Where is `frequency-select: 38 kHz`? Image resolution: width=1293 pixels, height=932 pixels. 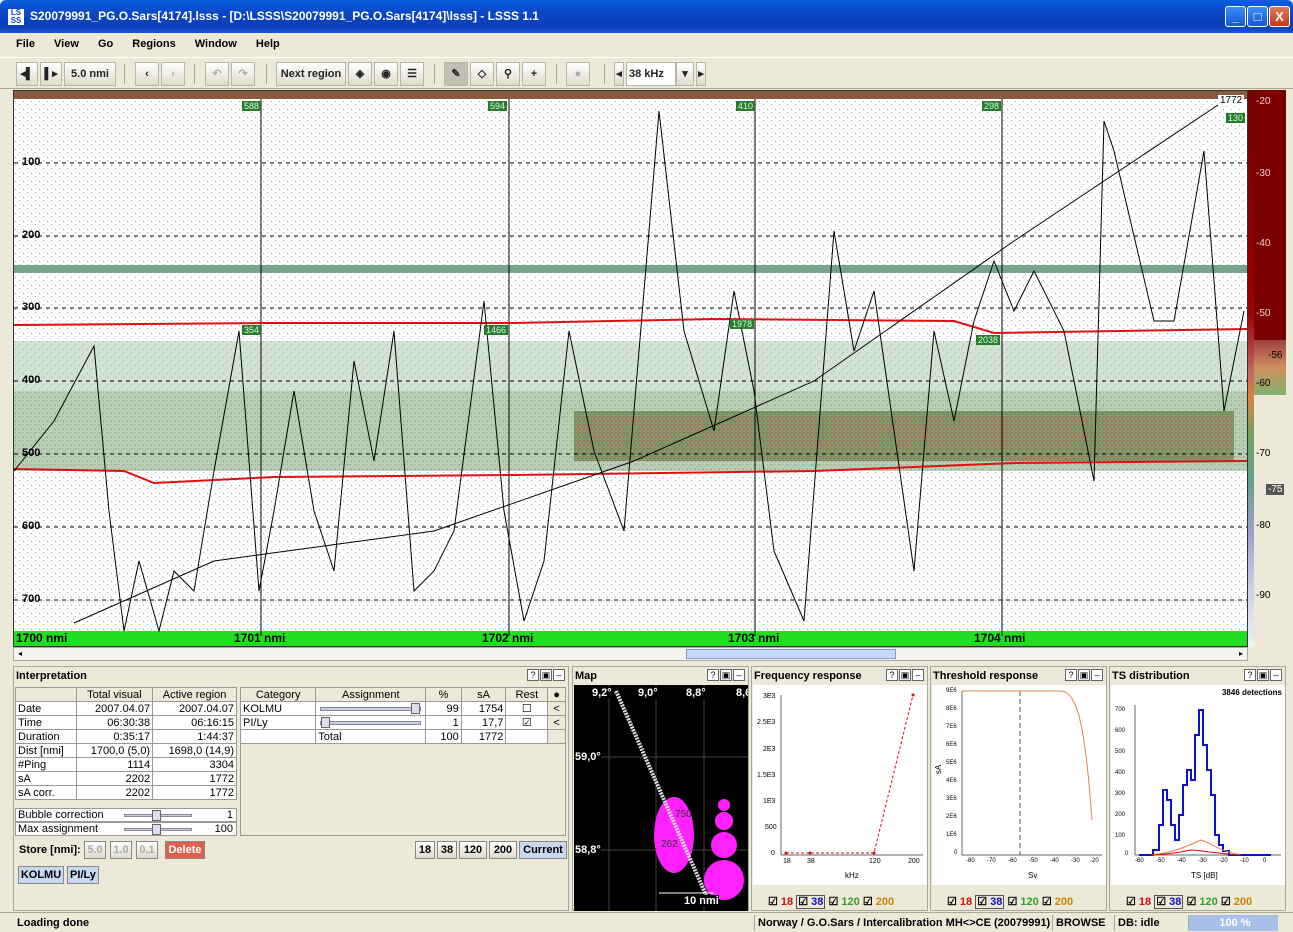
frequency-select: 38 kHz is located at coordinates (651, 74).